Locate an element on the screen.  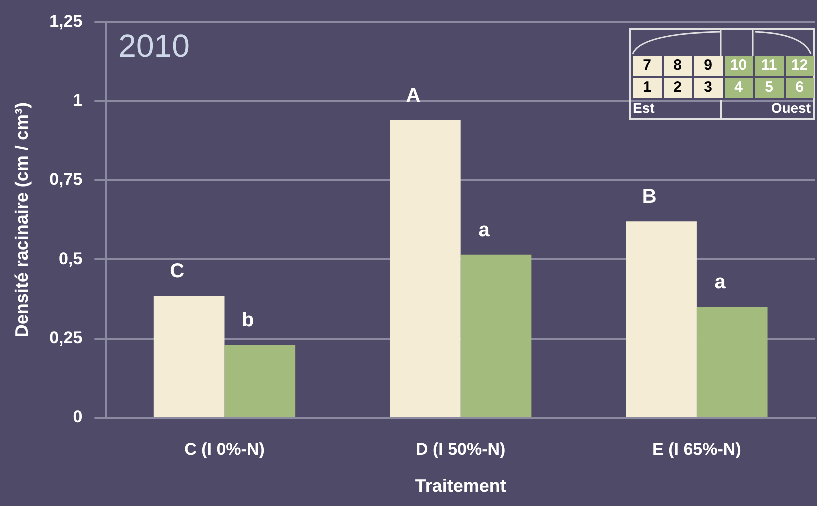
x-tick-label: D (I 50%-N) is located at coordinates (461, 449).